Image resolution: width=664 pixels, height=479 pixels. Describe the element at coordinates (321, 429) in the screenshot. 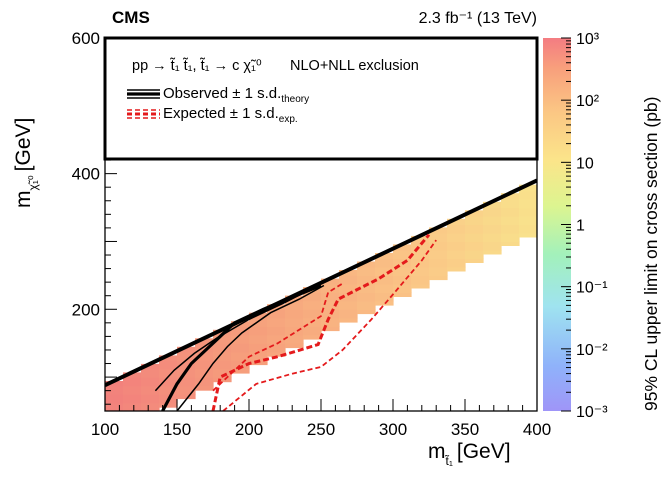

I see `x-tick-label: 250` at that location.